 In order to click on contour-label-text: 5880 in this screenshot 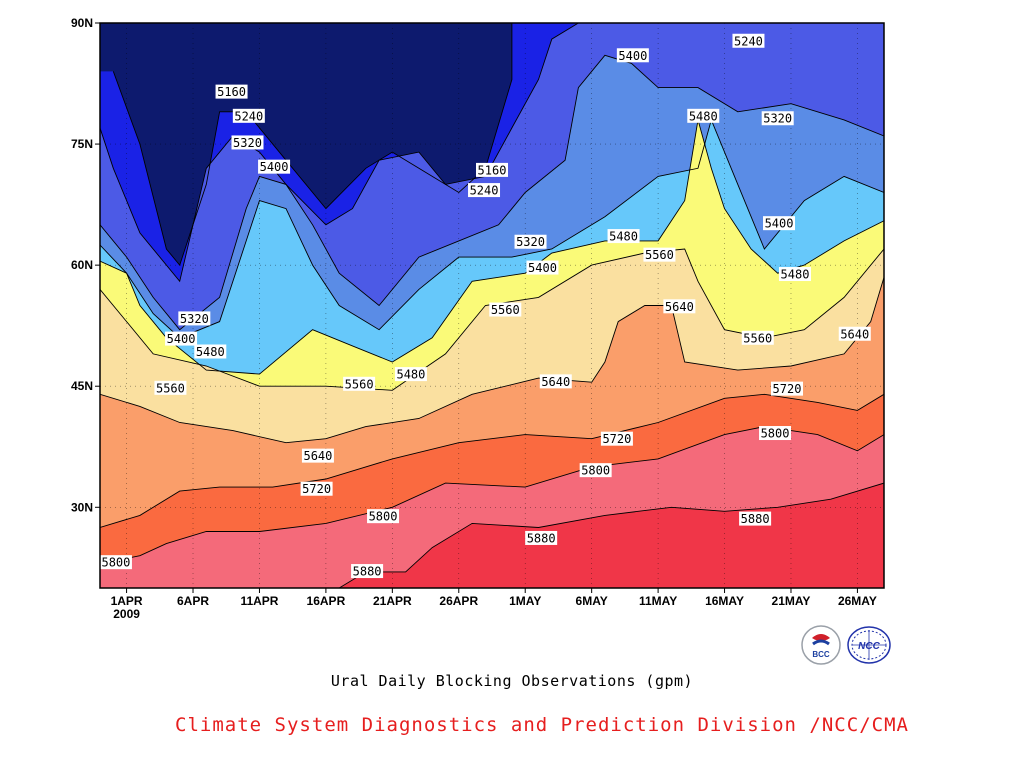, I will do `click(367, 572)`.